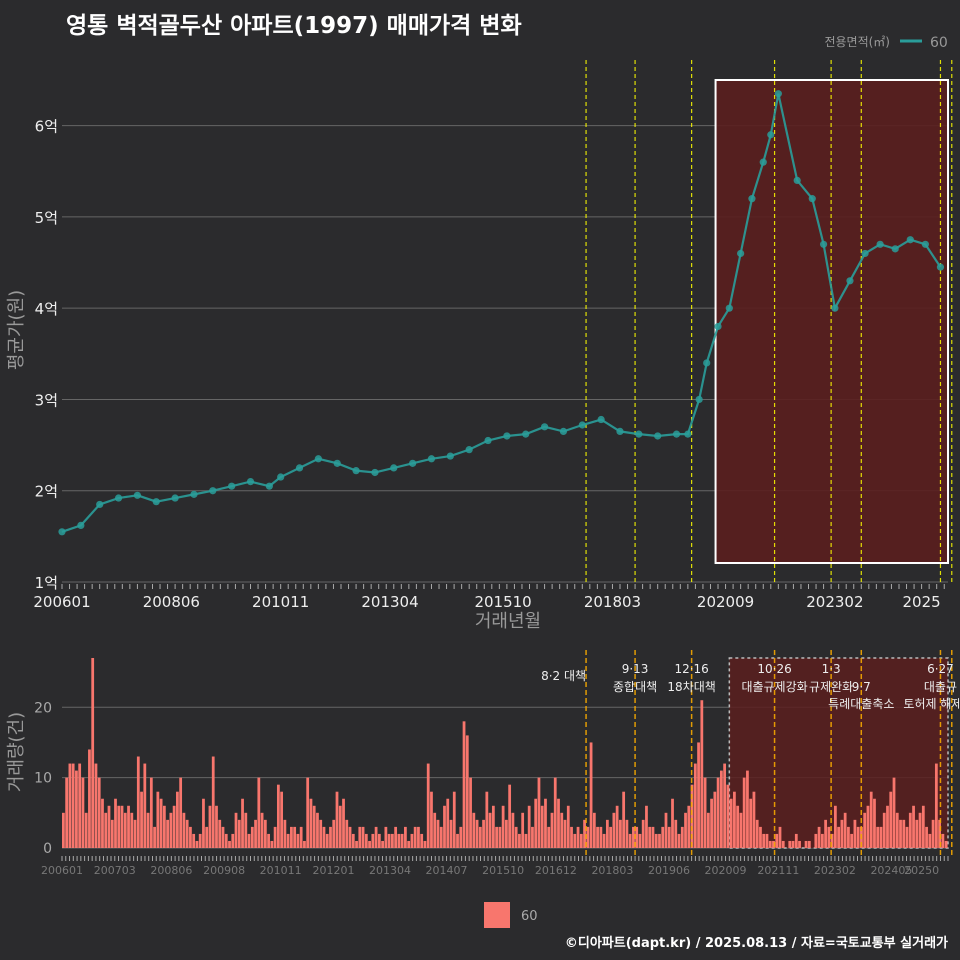 The height and width of the screenshot is (960, 960). Describe the element at coordinates (16, 330) in the screenshot. I see `price-y-axis-label: 평균가(원)` at that location.